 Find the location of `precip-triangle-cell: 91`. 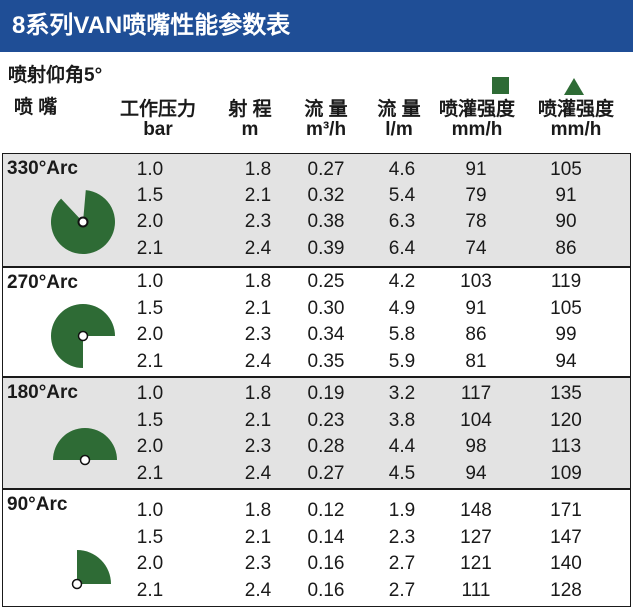

precip-triangle-cell: 91 is located at coordinates (566, 195).